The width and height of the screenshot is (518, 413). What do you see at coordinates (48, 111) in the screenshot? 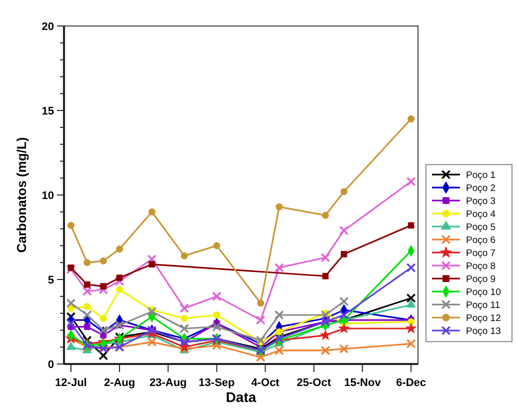
I see `y-tick-label: 15` at bounding box center [48, 111].